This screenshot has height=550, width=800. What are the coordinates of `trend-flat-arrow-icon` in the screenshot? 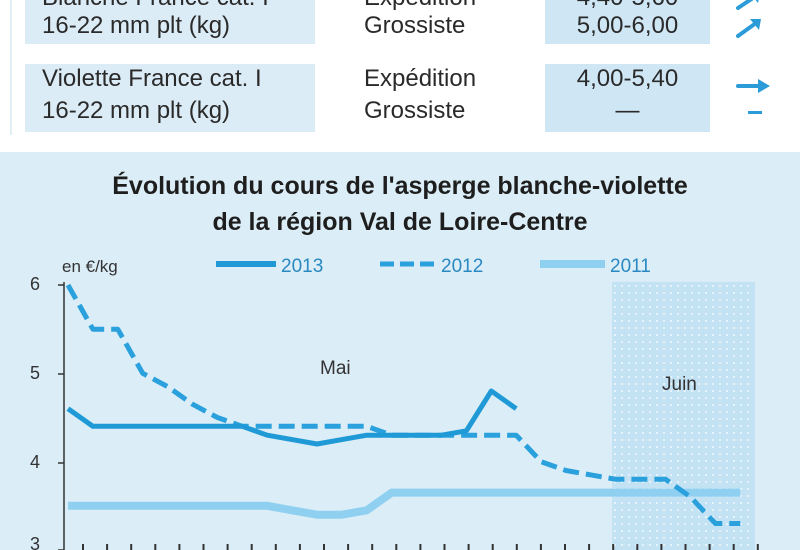 It's located at (753, 86).